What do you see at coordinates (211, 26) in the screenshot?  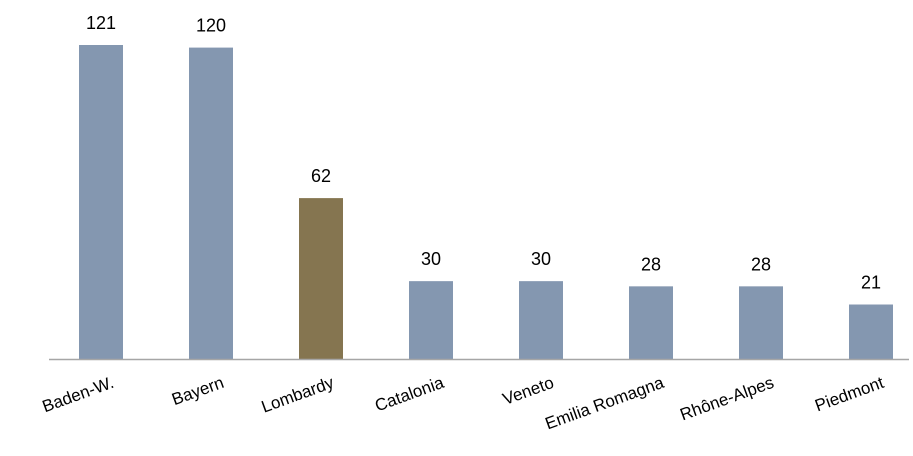 I see `data-label: 120` at bounding box center [211, 26].